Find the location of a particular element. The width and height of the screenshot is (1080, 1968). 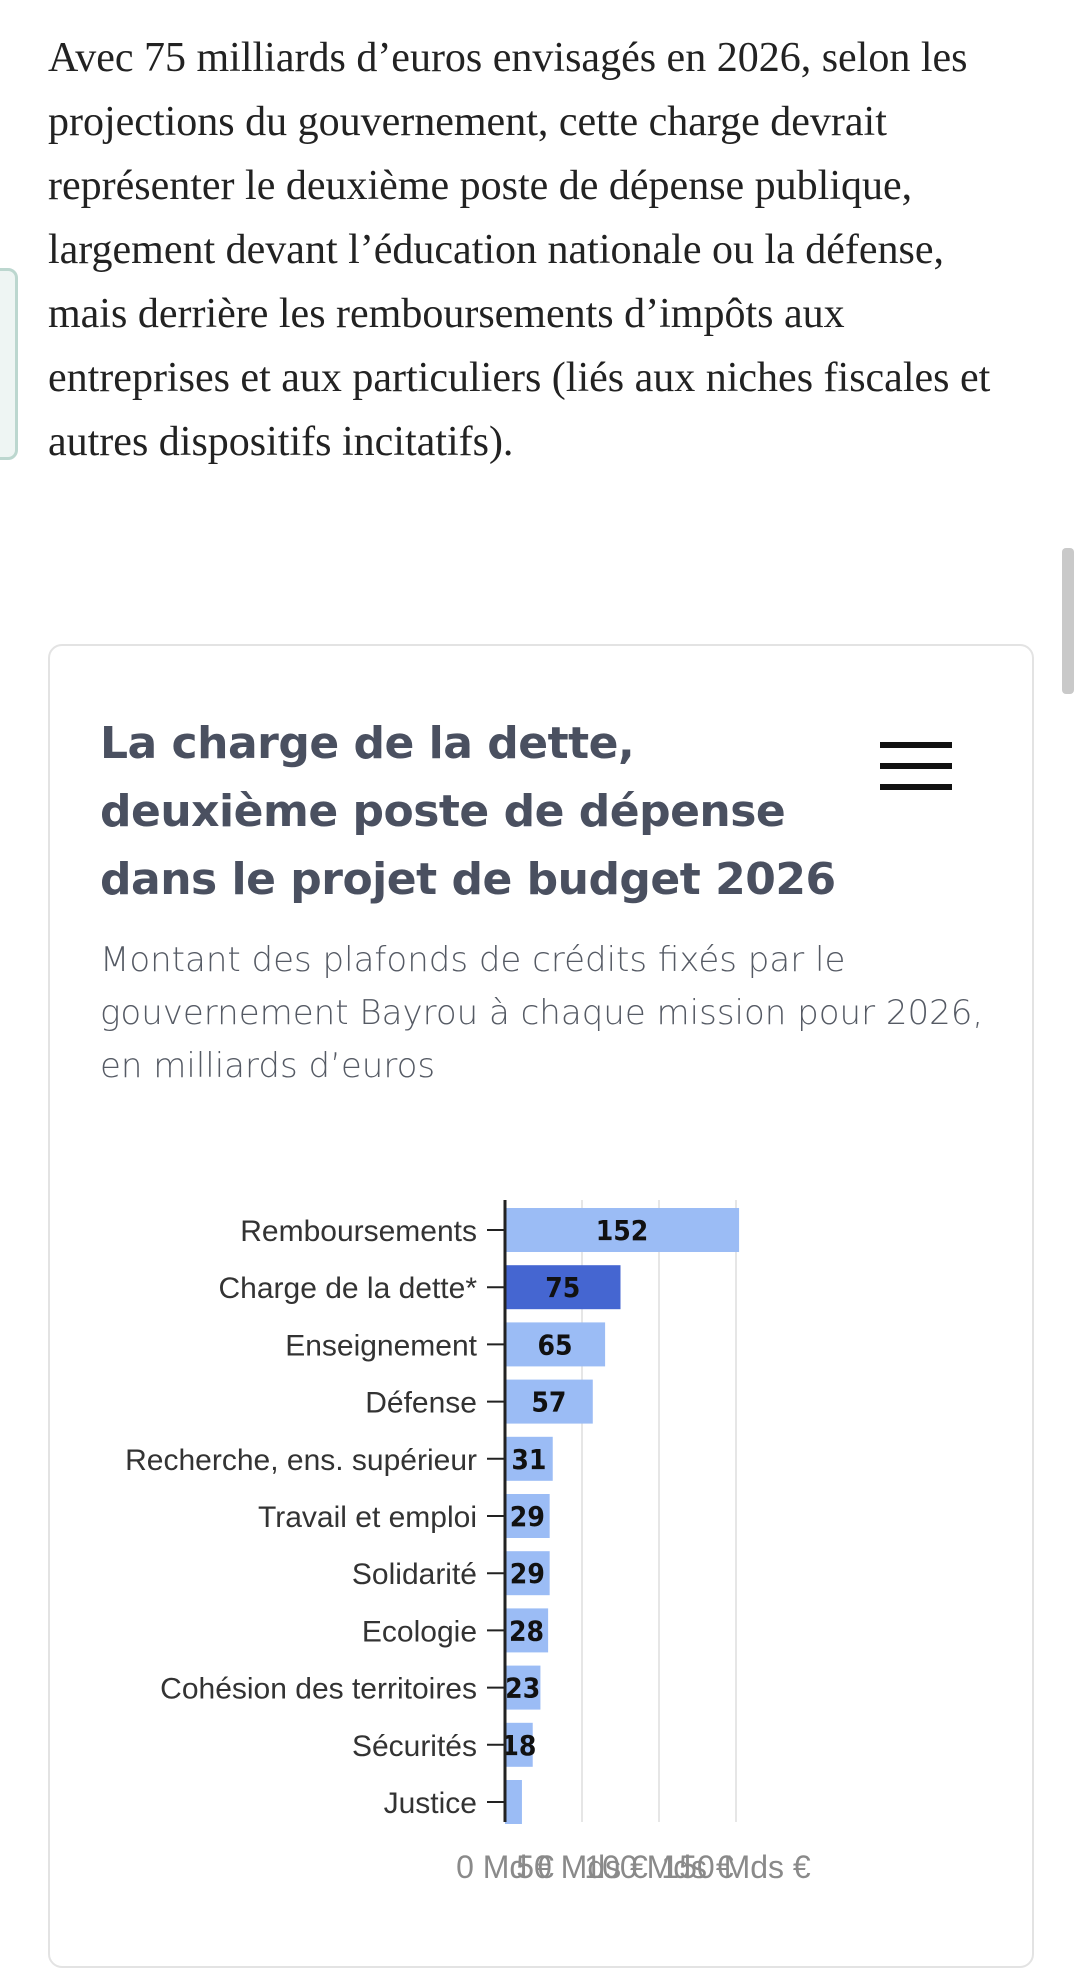

chart-menu-button is located at coordinates (916, 766).